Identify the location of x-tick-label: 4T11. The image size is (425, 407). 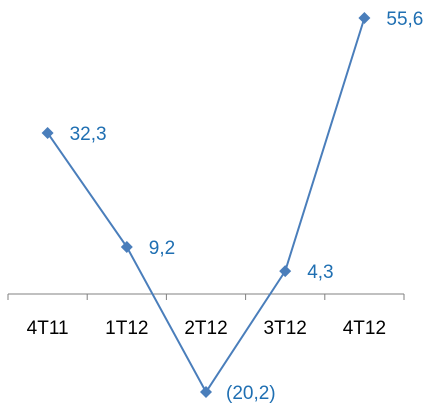
(48, 328).